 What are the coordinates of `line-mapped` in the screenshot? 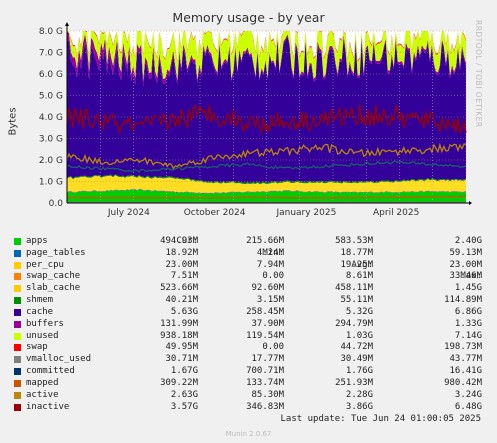 It's located at (266, 197).